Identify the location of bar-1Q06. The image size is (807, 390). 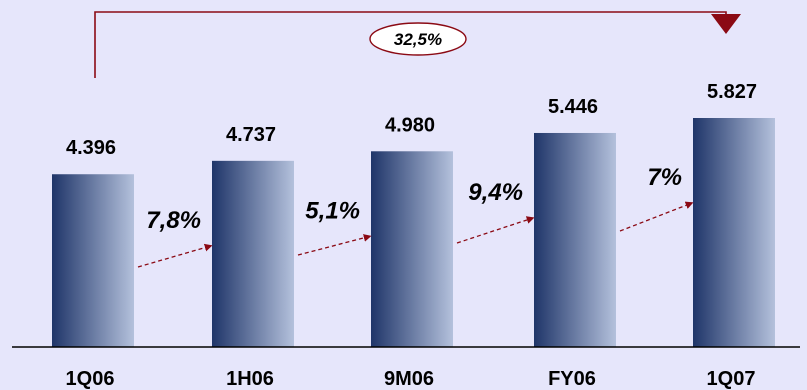
(93, 260).